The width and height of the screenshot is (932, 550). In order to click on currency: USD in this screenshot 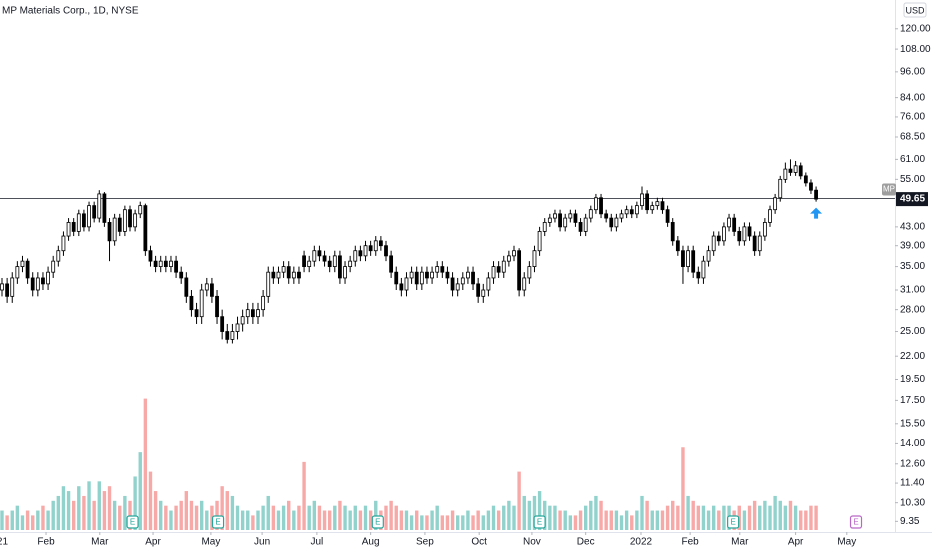, I will do `click(915, 10)`.